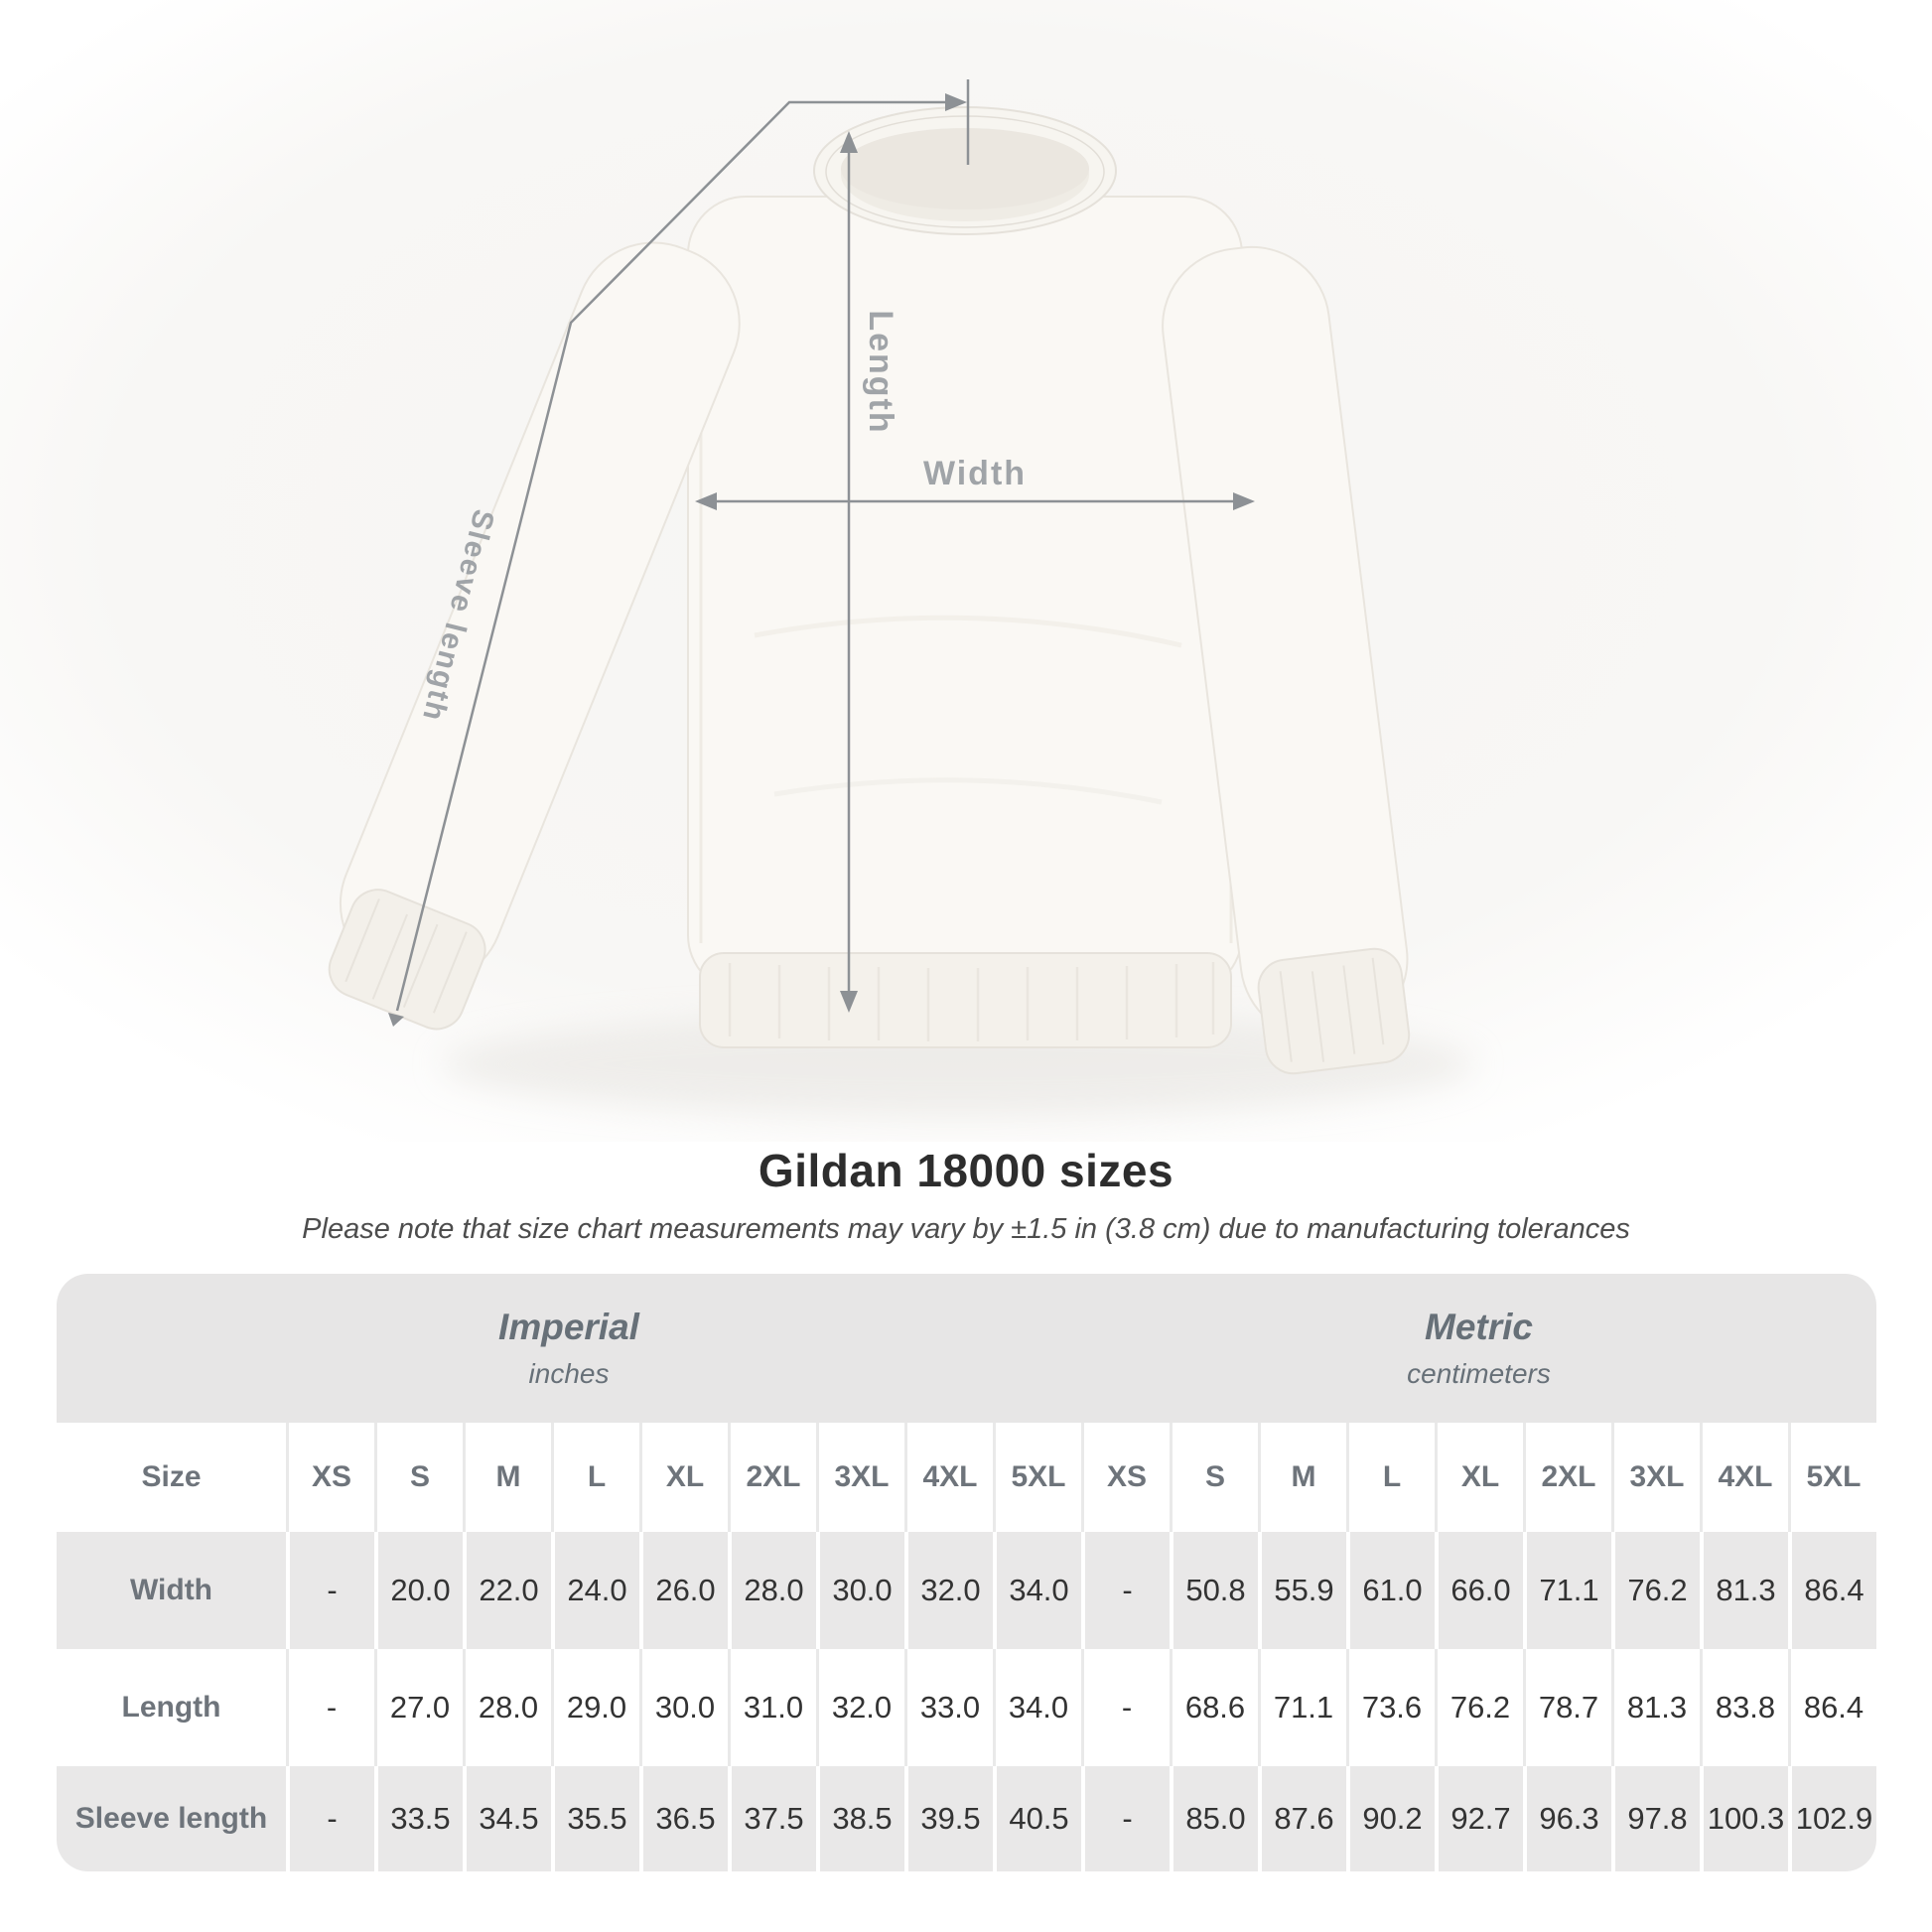  Describe the element at coordinates (881, 372) in the screenshot. I see `length-label: Length` at that location.